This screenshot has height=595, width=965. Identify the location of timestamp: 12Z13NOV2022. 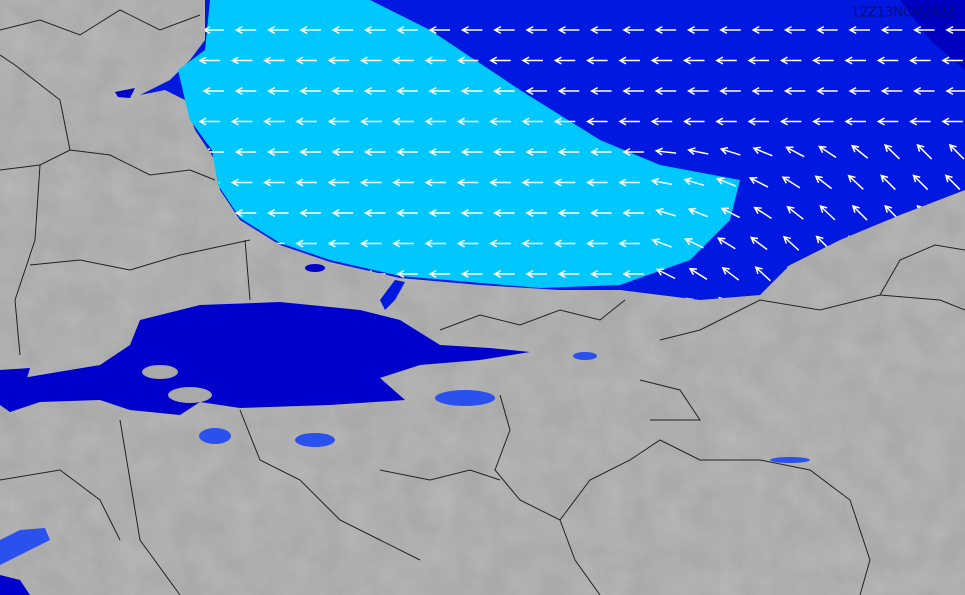
(903, 13).